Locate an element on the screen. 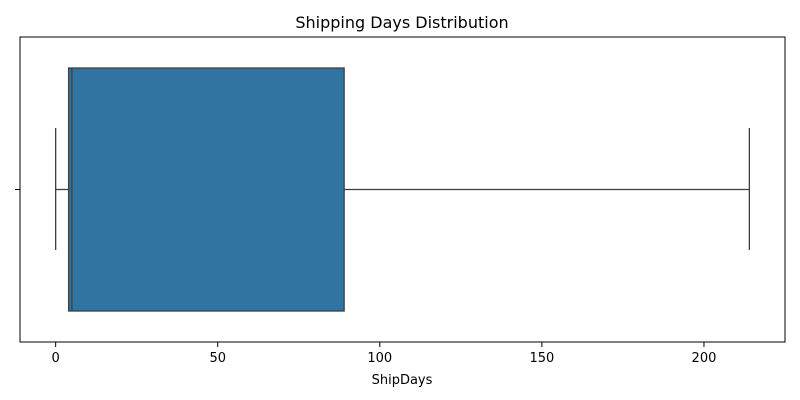  chart-title: Shipping Days Distribution is located at coordinates (401, 22).